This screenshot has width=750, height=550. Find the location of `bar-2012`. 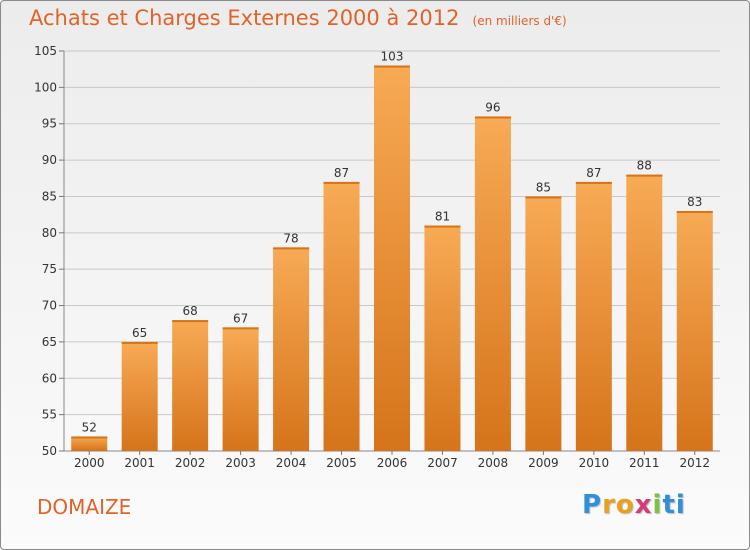

bar-2012 is located at coordinates (694, 331).